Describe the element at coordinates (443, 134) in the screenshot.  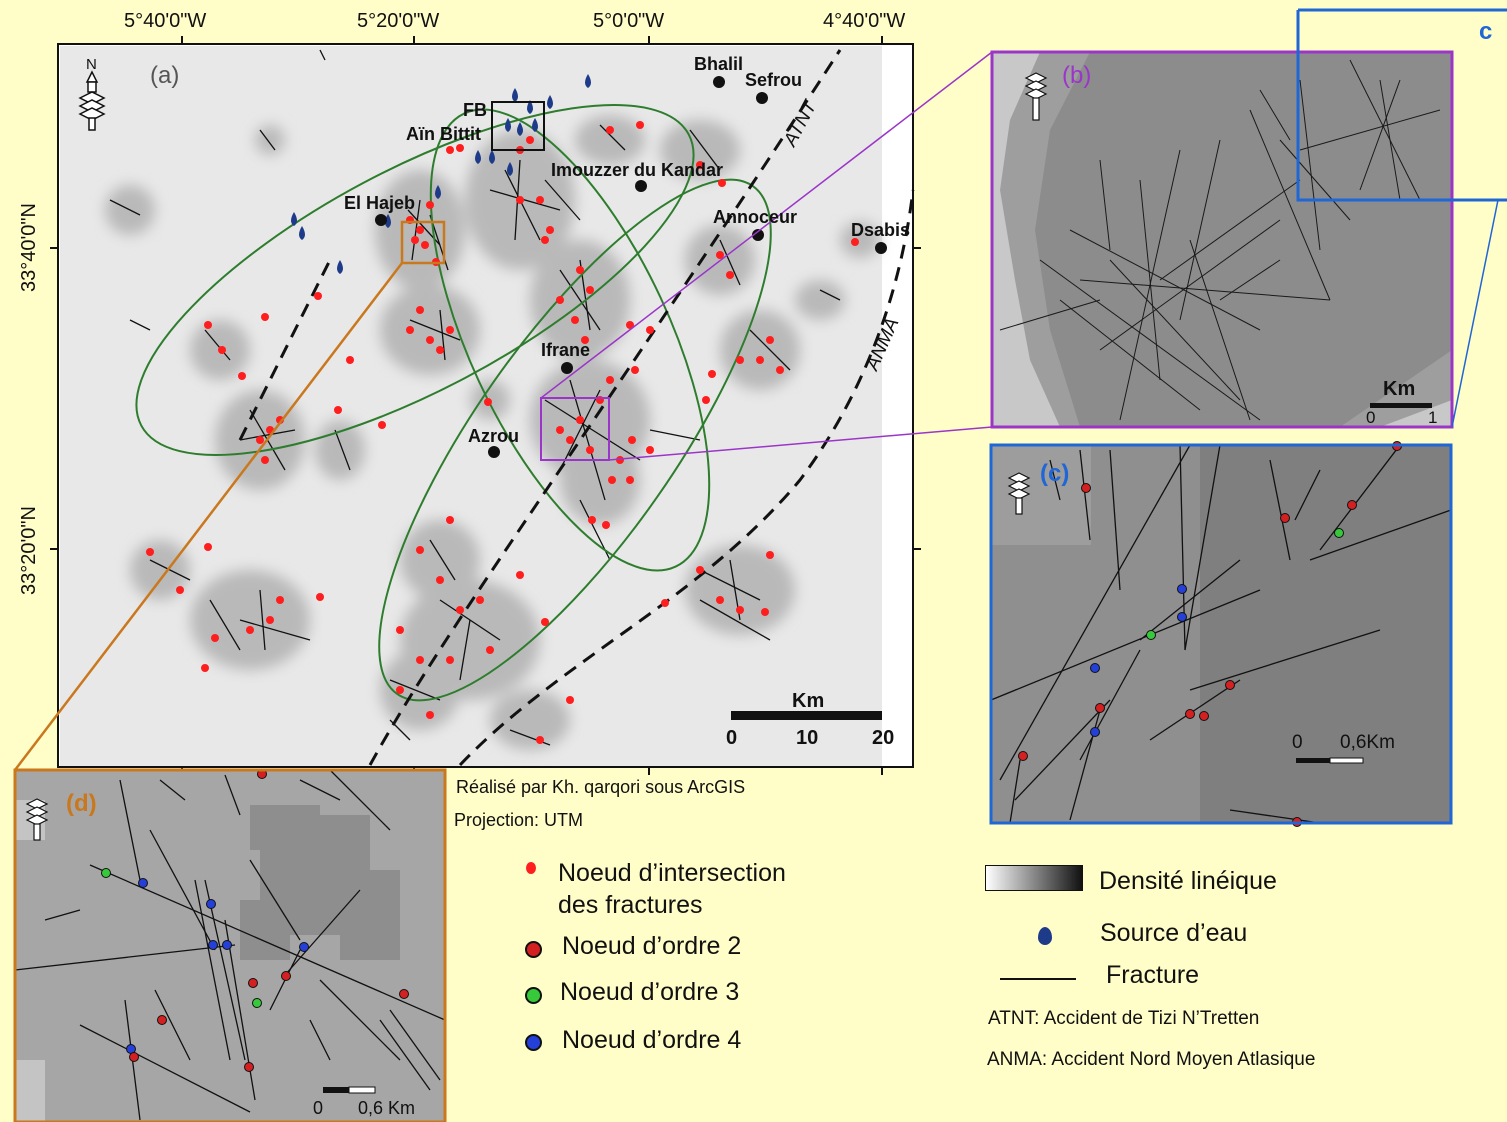
I see `place-ain-bittit: Aïn Bittit` at that location.